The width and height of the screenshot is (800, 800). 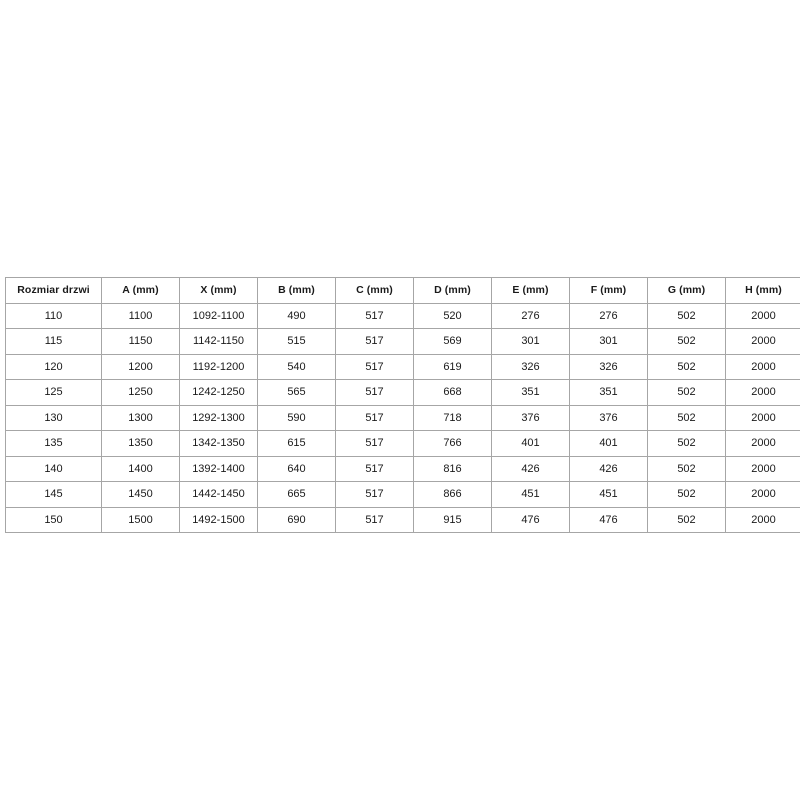 I want to click on table-cell: 1342-1350, so click(x=218, y=443).